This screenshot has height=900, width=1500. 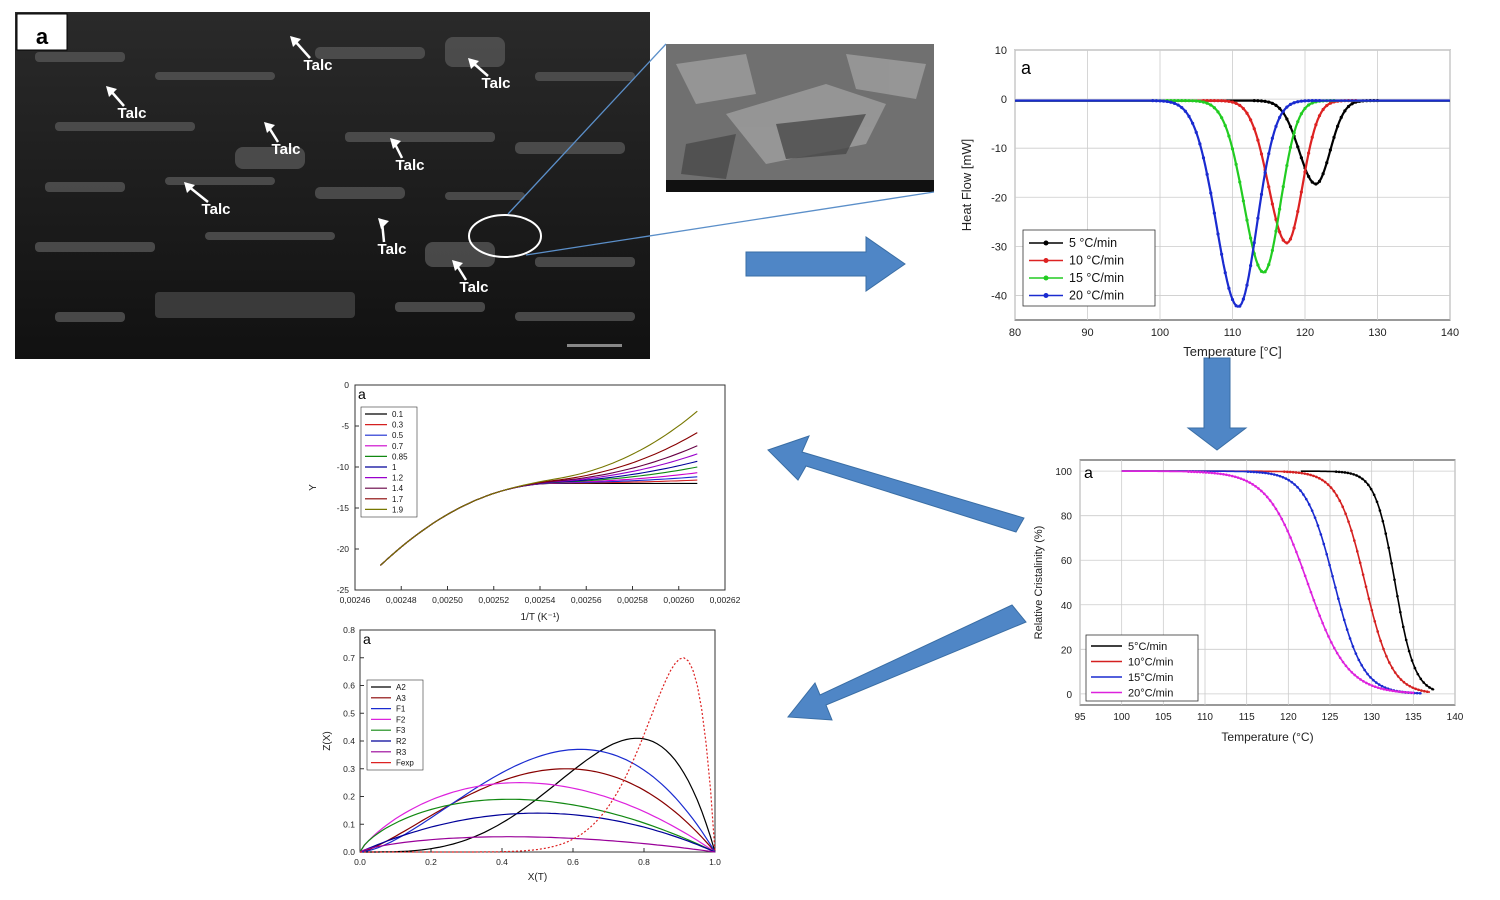 I want to click on talc-arrow-head, so click(x=395, y=143).